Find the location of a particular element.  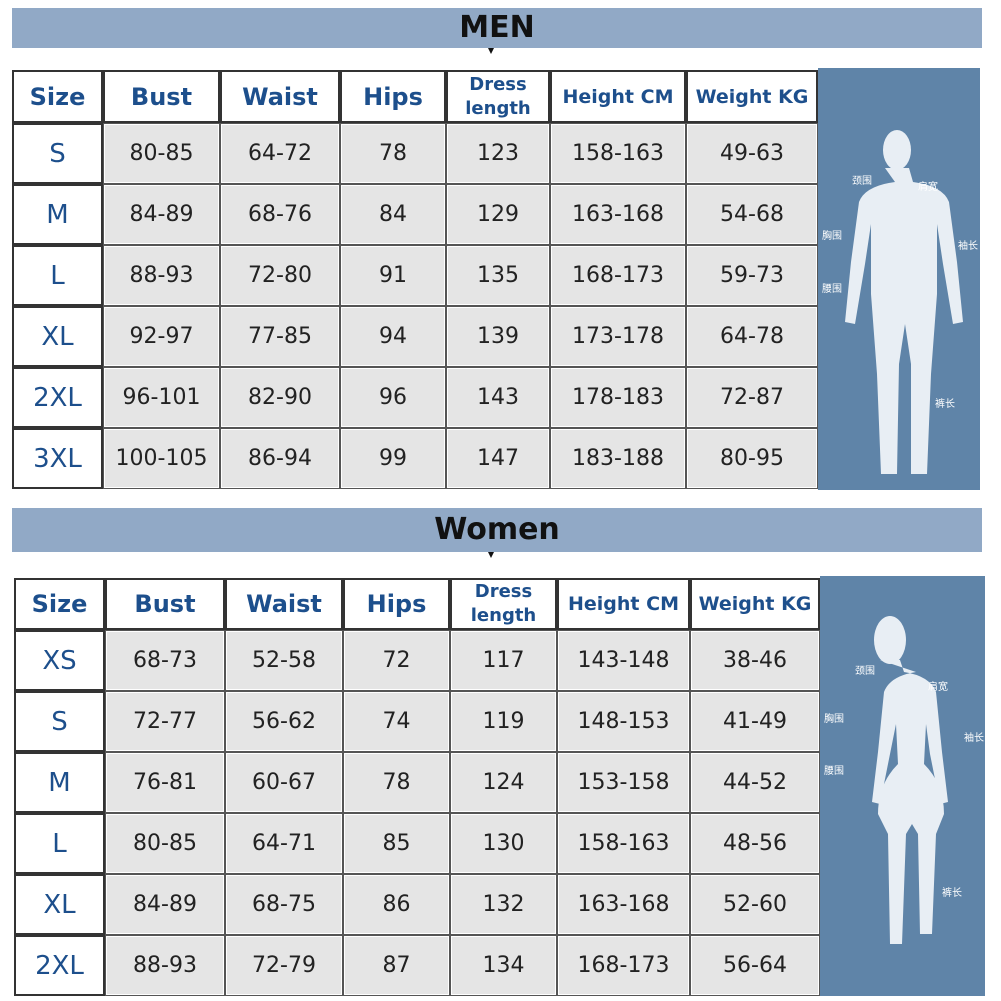

data-cell: 94 is located at coordinates (393, 336).